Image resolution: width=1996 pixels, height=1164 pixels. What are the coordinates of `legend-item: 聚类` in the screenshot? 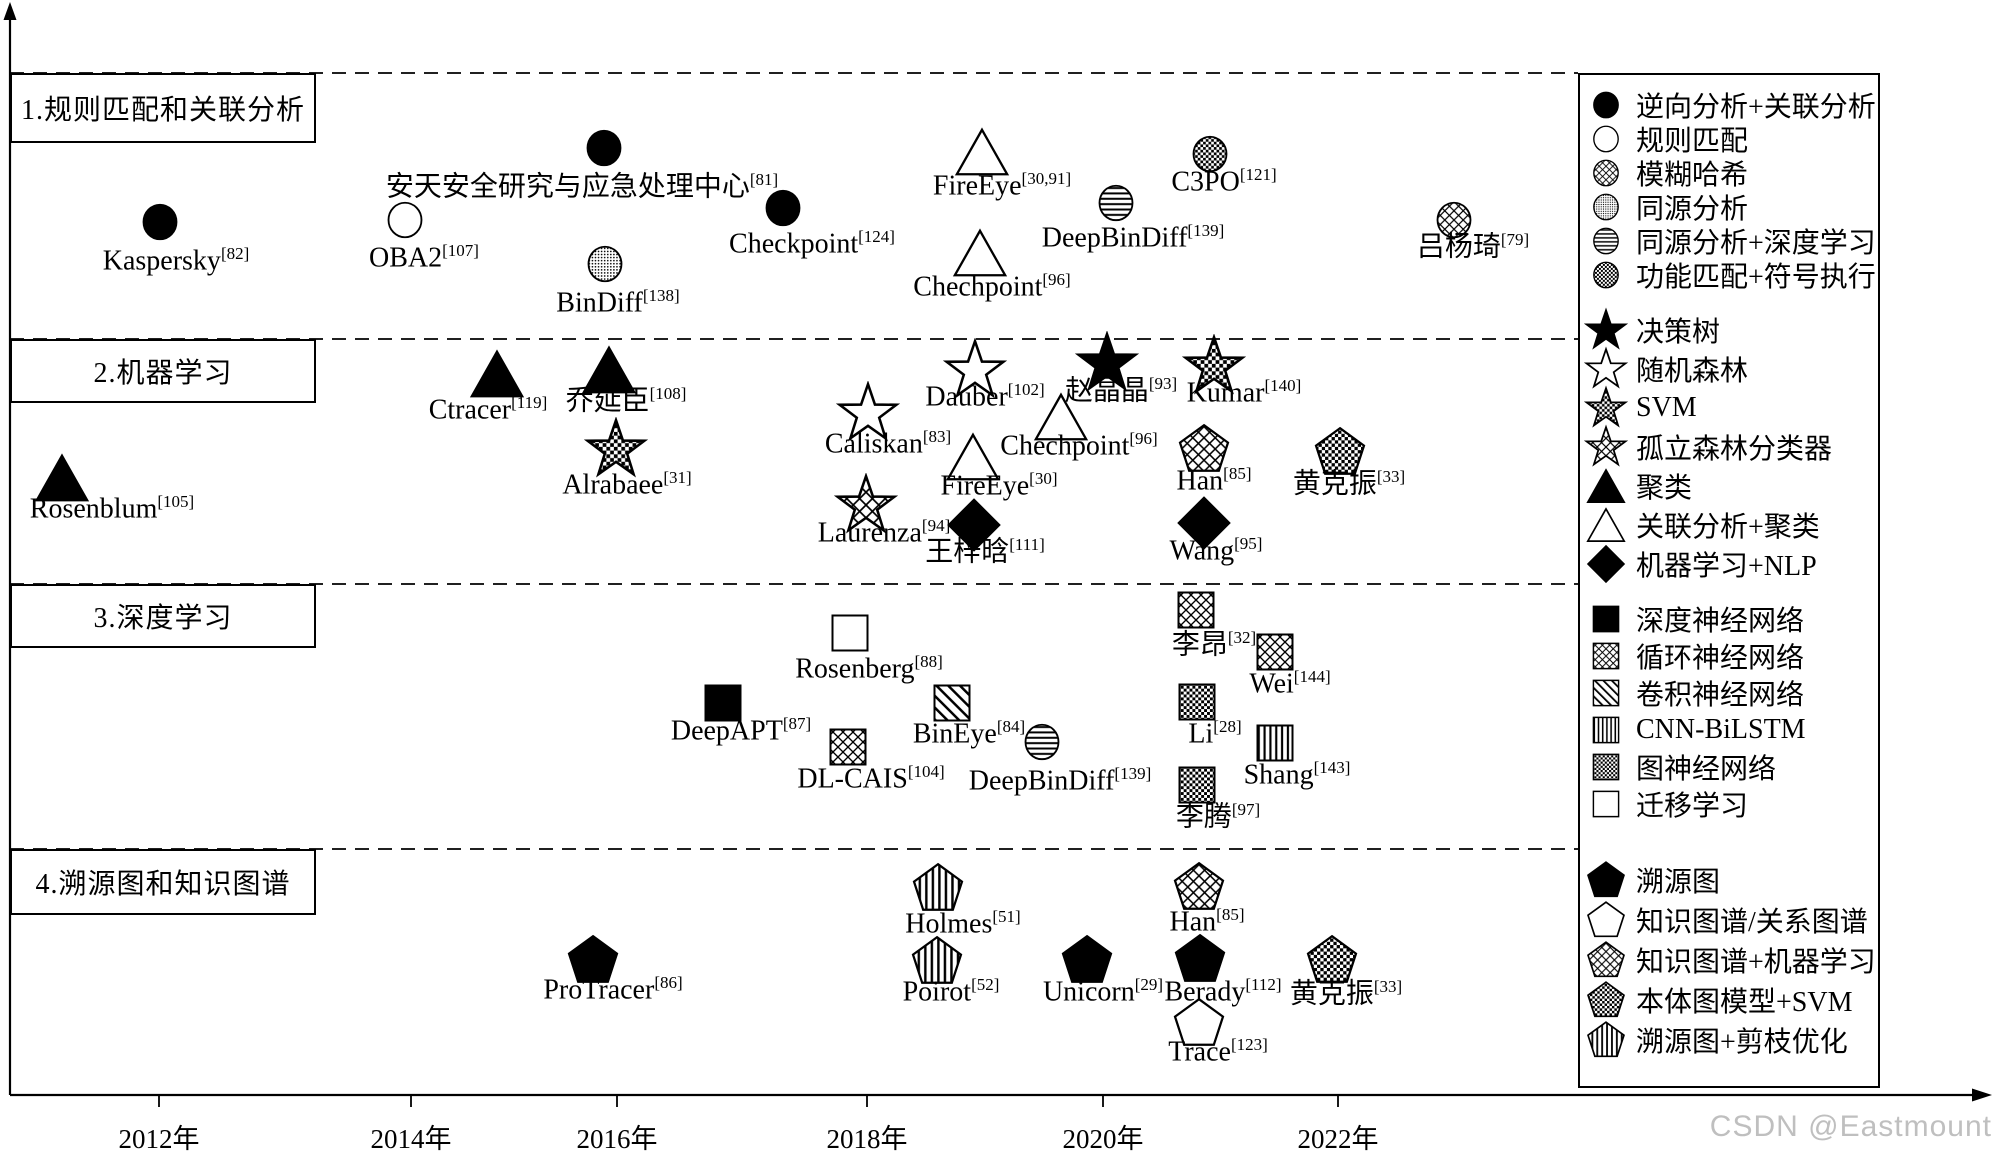 It's located at (1638, 486).